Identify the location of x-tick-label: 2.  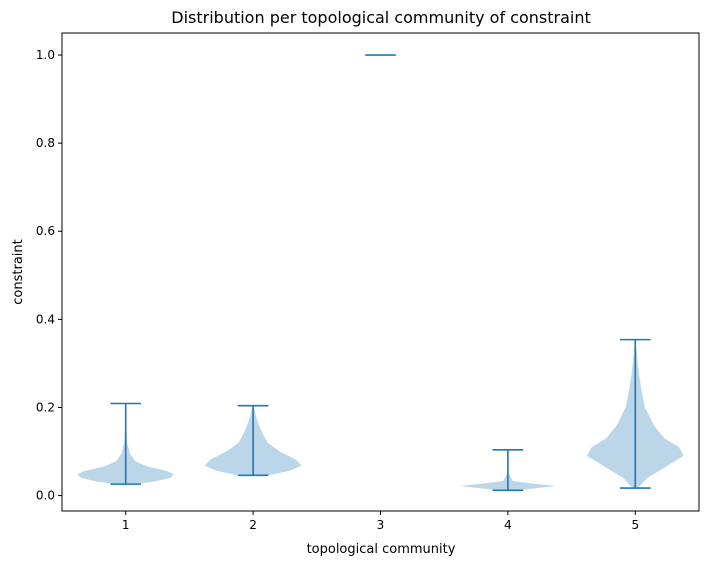
(253, 525).